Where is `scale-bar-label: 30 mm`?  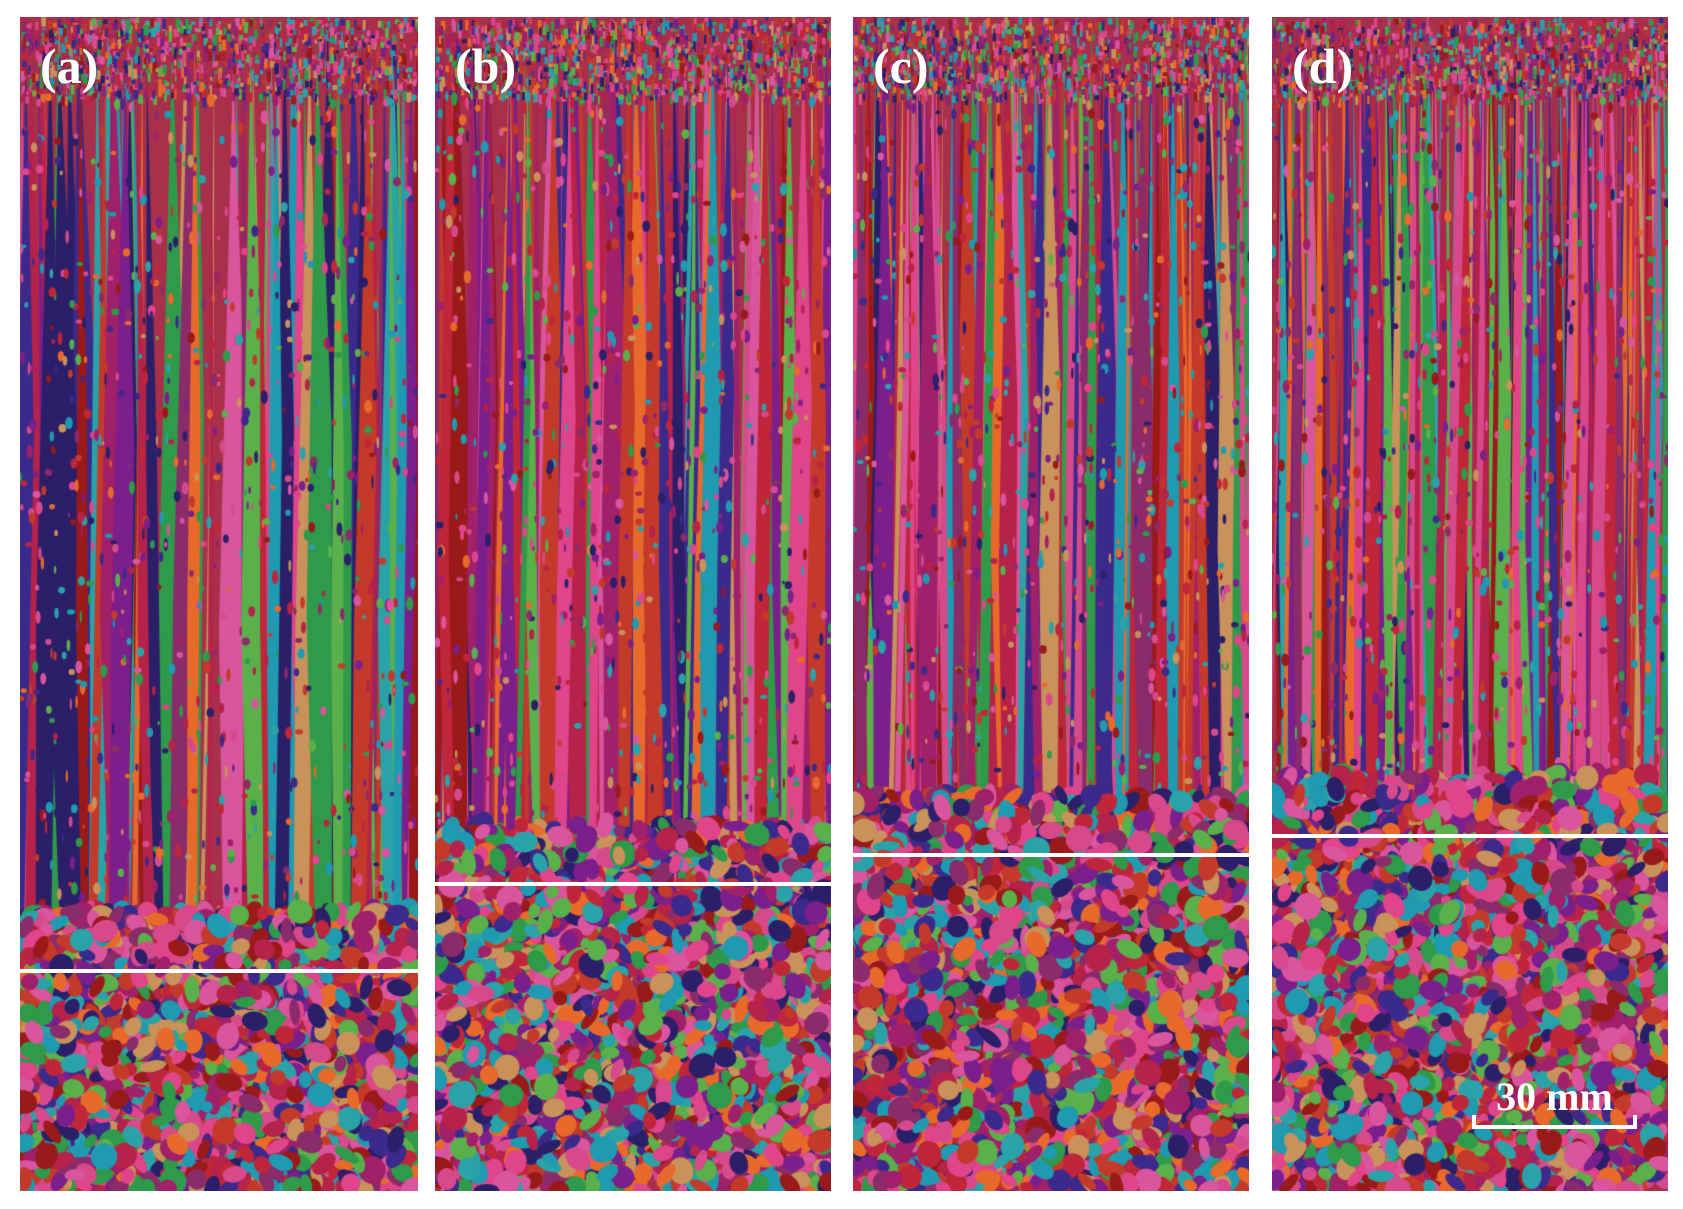 scale-bar-label: 30 mm is located at coordinates (1554, 1096).